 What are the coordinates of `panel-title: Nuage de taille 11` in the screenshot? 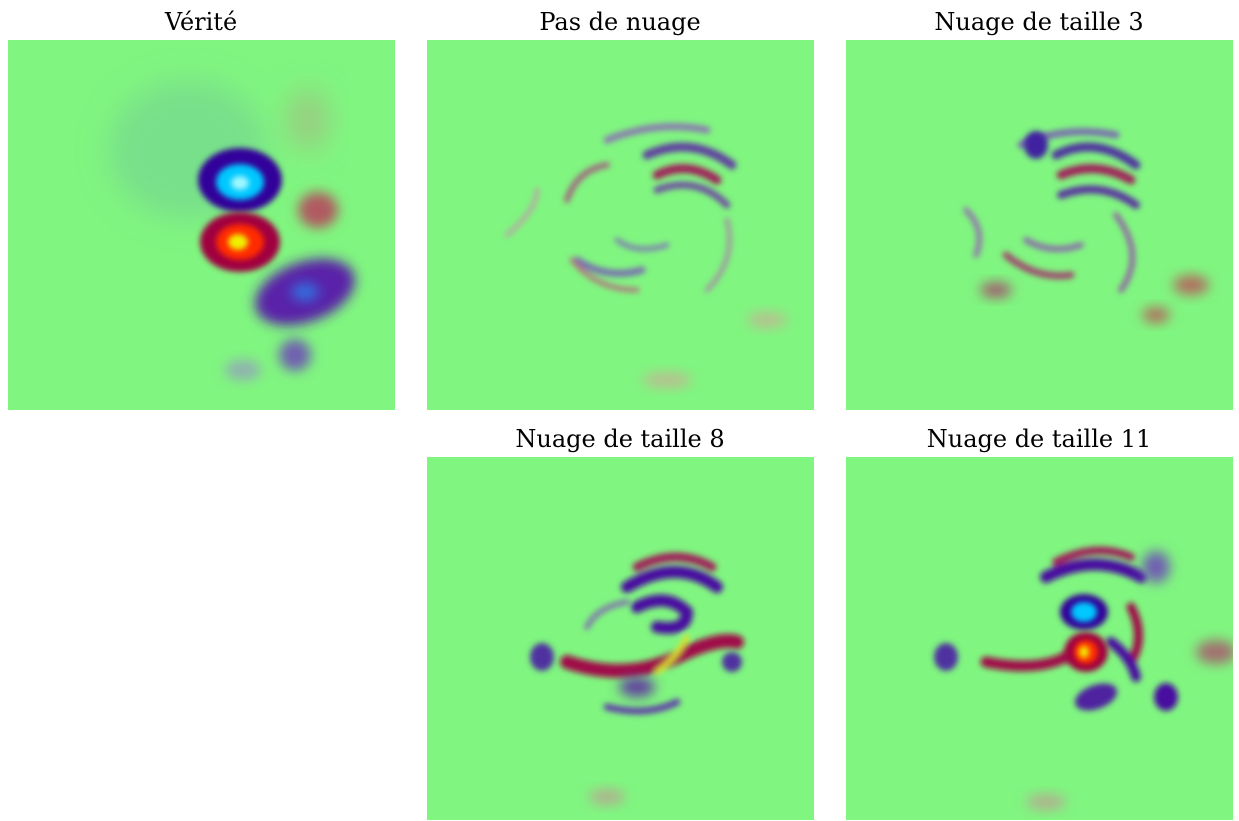 It's located at (1039, 439).